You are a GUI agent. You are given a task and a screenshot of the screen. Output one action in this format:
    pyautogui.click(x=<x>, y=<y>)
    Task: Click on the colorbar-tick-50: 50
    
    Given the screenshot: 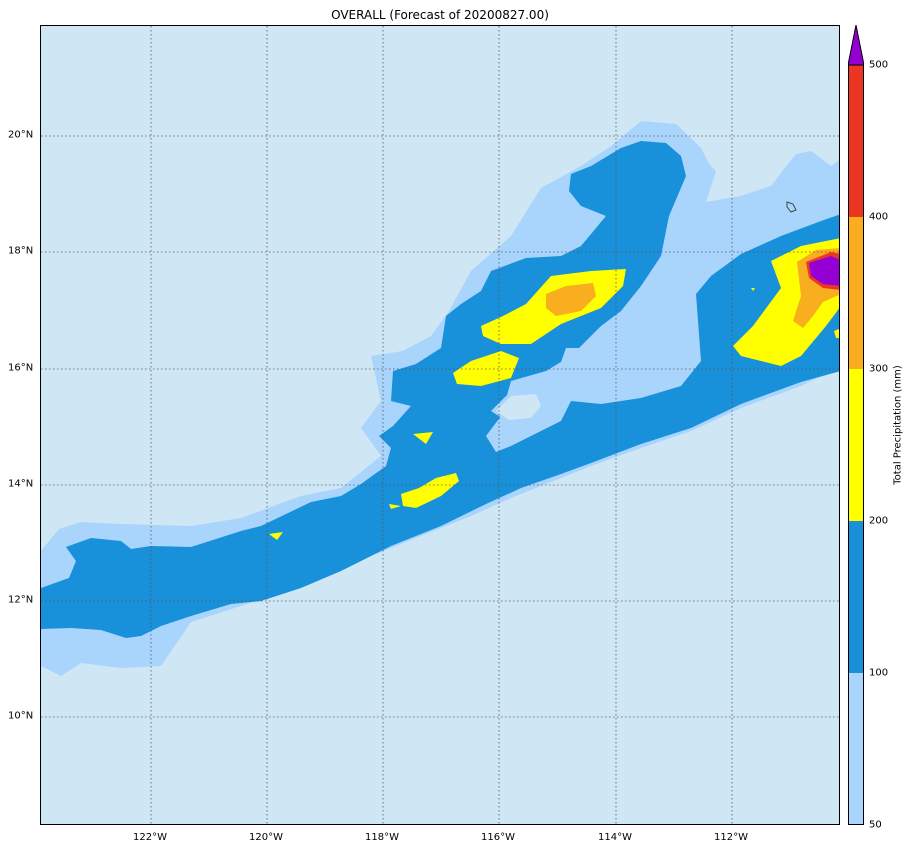 What is the action you would take?
    pyautogui.click(x=875, y=825)
    